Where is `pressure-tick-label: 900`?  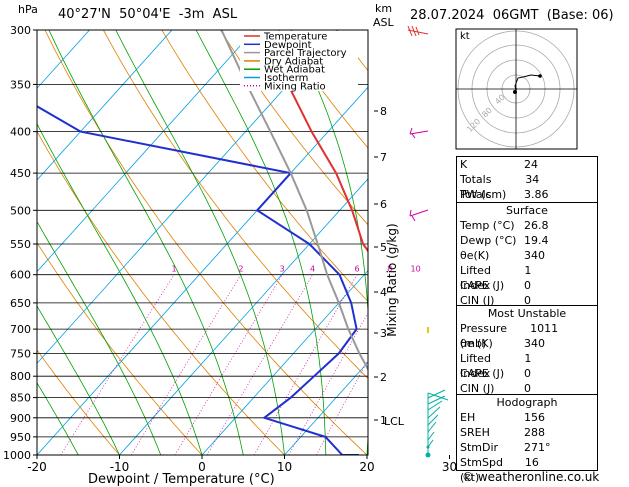
pressure-tick-label: 900 is located at coordinates (20, 418).